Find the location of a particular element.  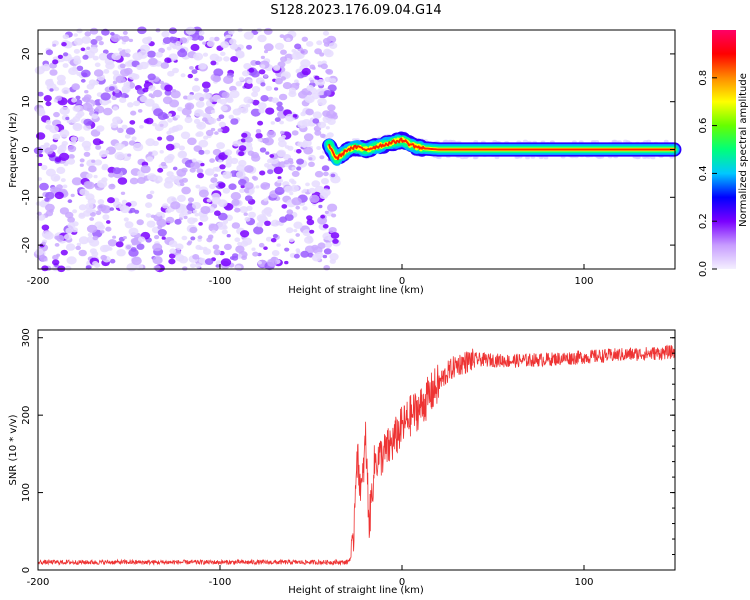

signal-halo-cell is located at coordinates (625, 141).